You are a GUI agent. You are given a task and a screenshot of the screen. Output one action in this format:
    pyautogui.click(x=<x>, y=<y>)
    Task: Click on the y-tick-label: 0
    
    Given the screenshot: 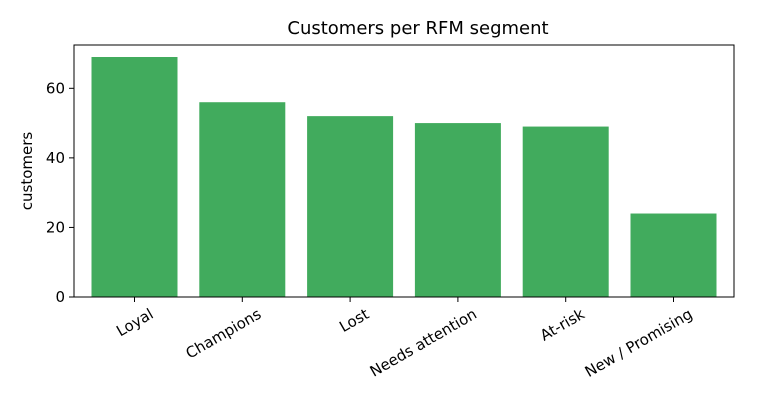 What is the action you would take?
    pyautogui.click(x=60, y=297)
    